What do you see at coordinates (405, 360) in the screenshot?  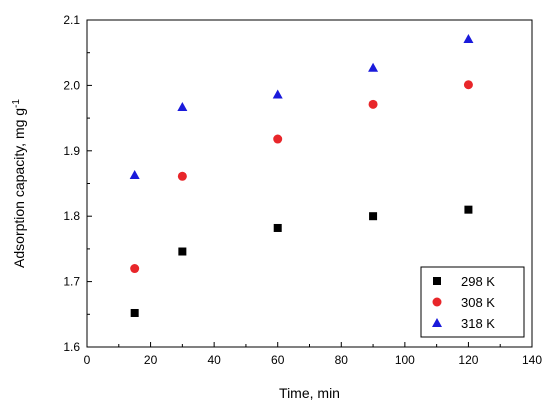 I see `x-tick-label: 100` at bounding box center [405, 360].